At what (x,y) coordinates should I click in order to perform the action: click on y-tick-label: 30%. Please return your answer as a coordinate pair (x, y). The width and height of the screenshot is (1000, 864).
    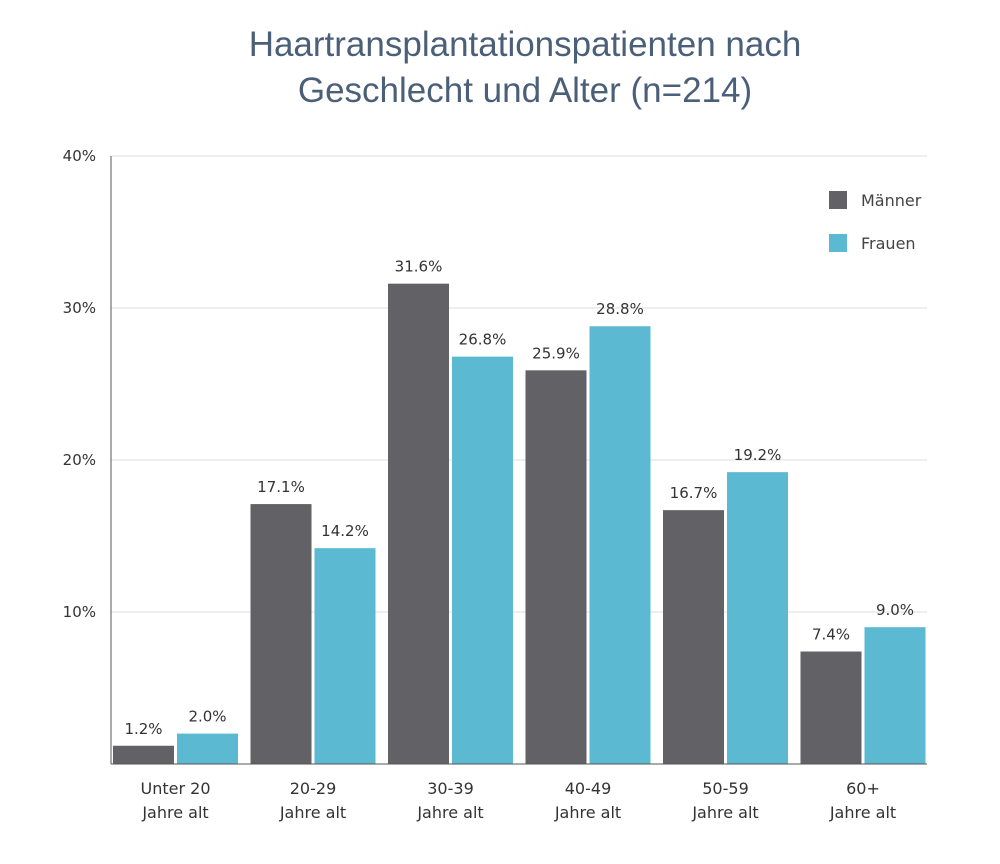
    Looking at the image, I should click on (79, 308).